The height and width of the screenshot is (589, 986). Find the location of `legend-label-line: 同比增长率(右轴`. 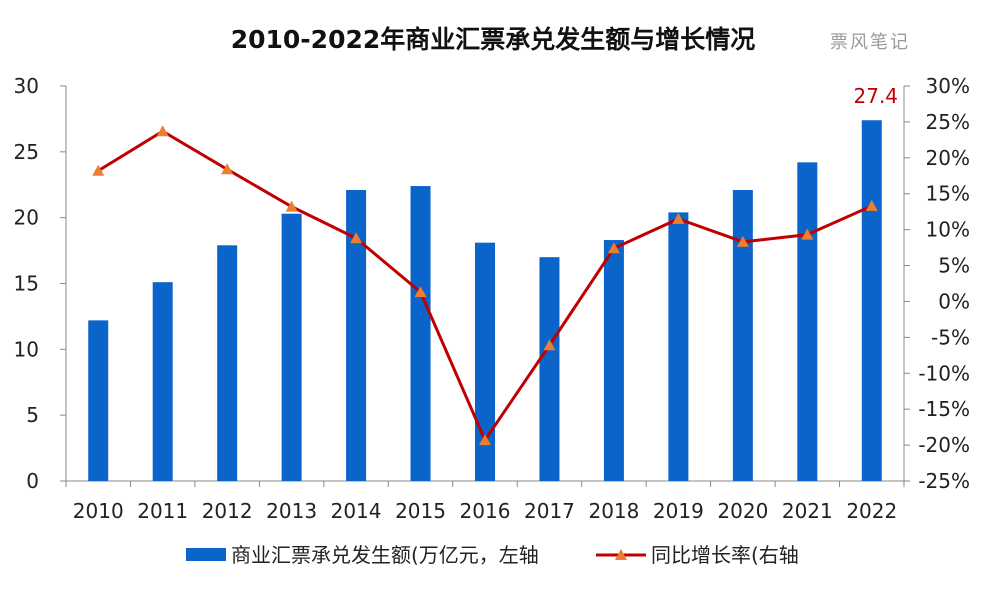

legend-label-line: 同比增长率(右轴 is located at coordinates (725, 555).